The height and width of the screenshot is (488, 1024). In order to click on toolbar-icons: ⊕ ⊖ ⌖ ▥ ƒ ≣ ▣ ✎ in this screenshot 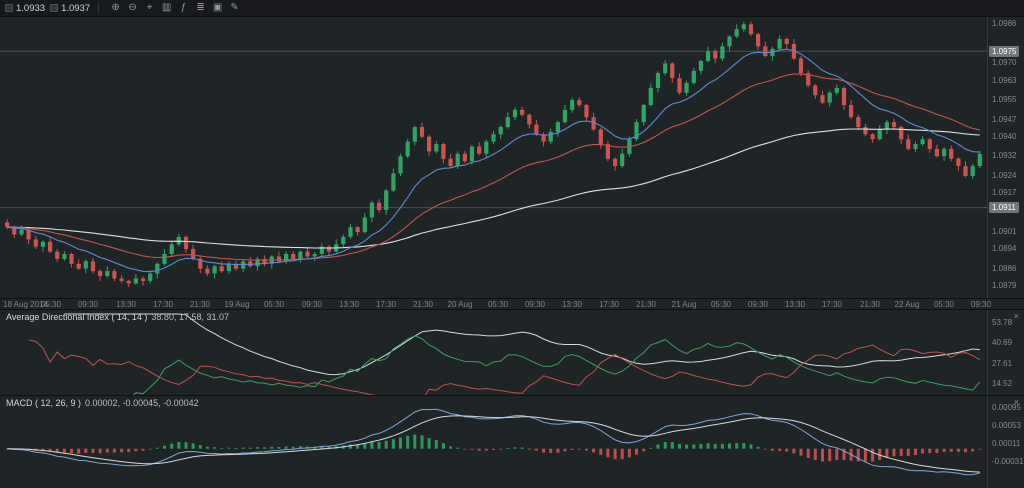, I will do `click(175, 8)`.